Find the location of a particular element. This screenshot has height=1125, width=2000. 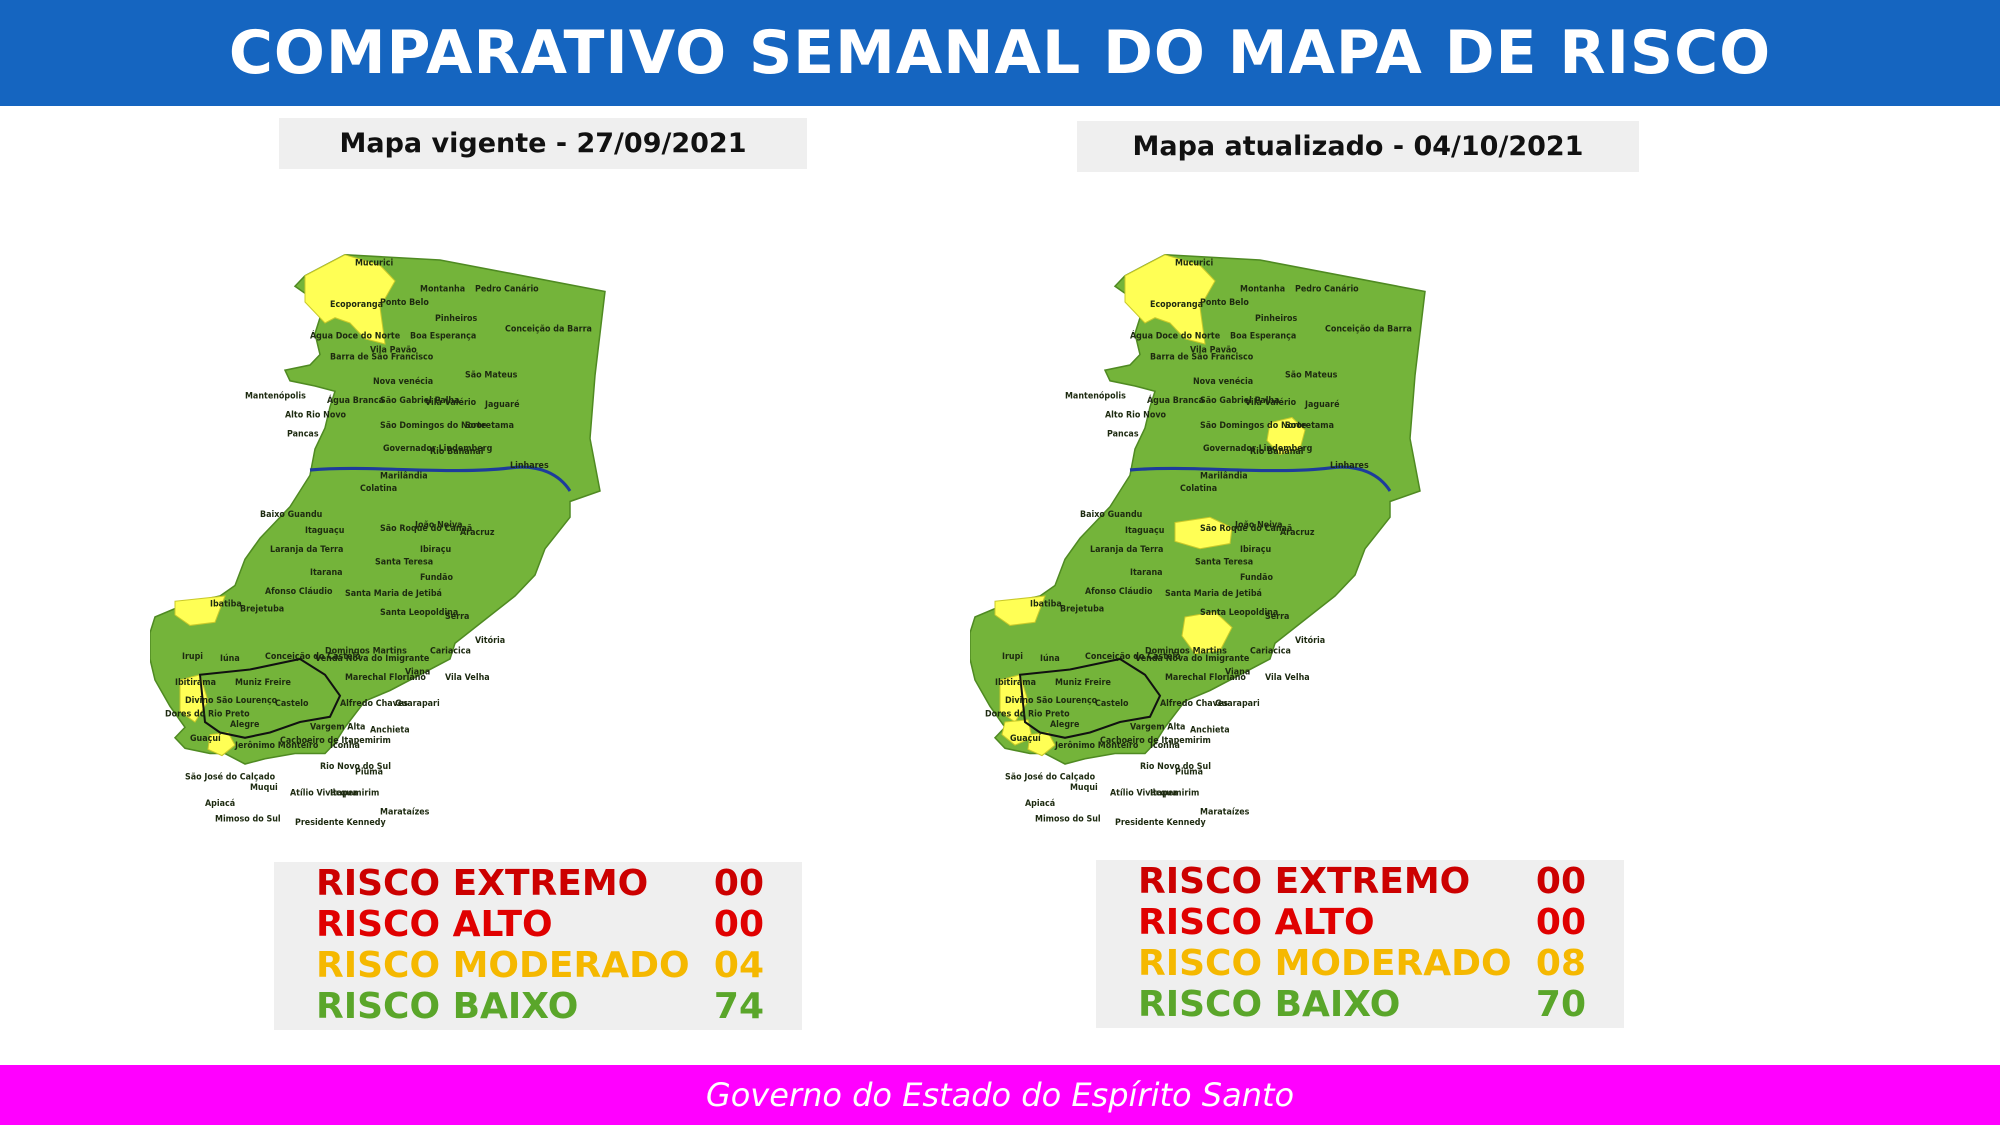

municipality-label: Piúma is located at coordinates (1189, 771).